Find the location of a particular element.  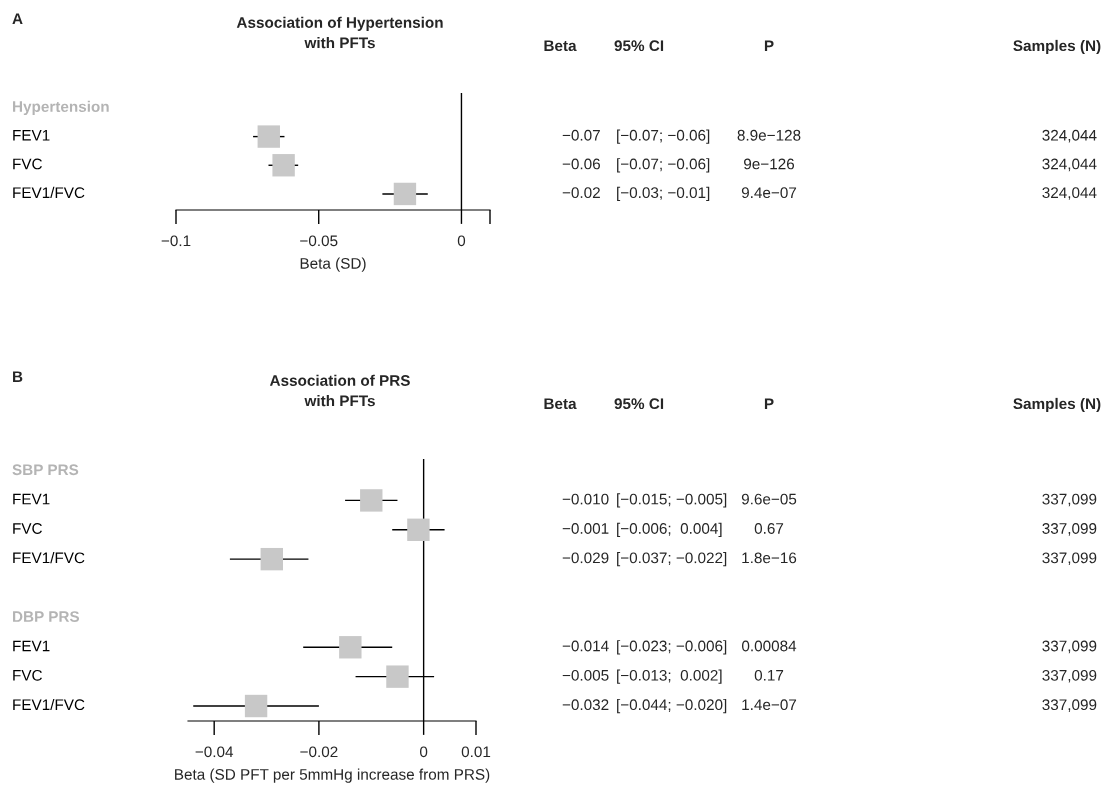

text: A is located at coordinates (17, 18).